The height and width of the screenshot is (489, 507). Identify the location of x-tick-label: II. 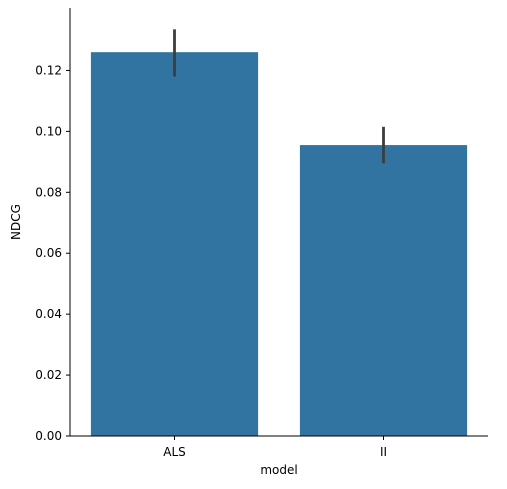
(383, 452).